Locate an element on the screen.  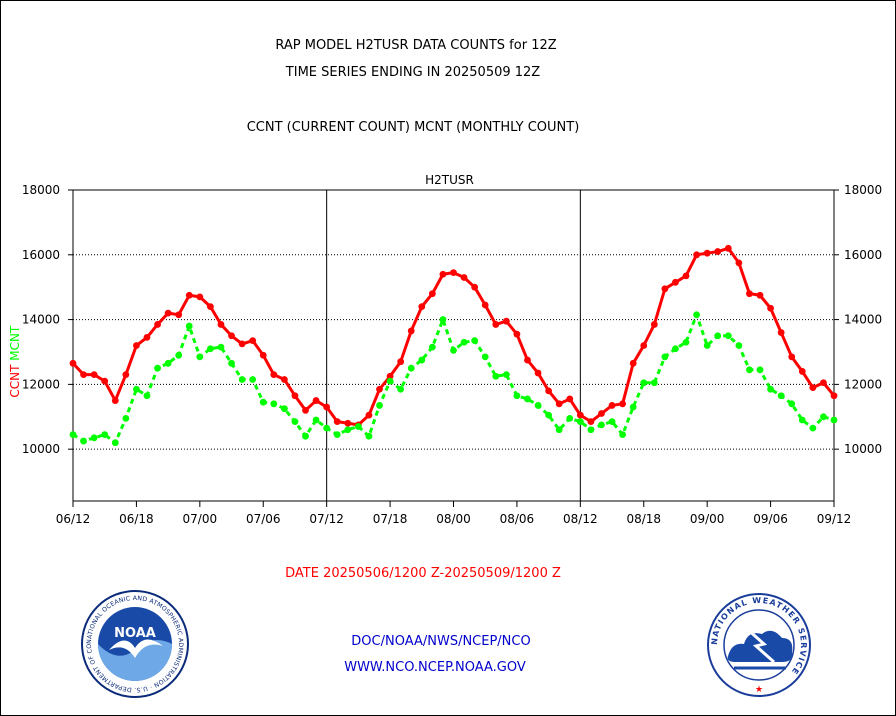
x-tick-label: 08/18 is located at coordinates (643, 519).